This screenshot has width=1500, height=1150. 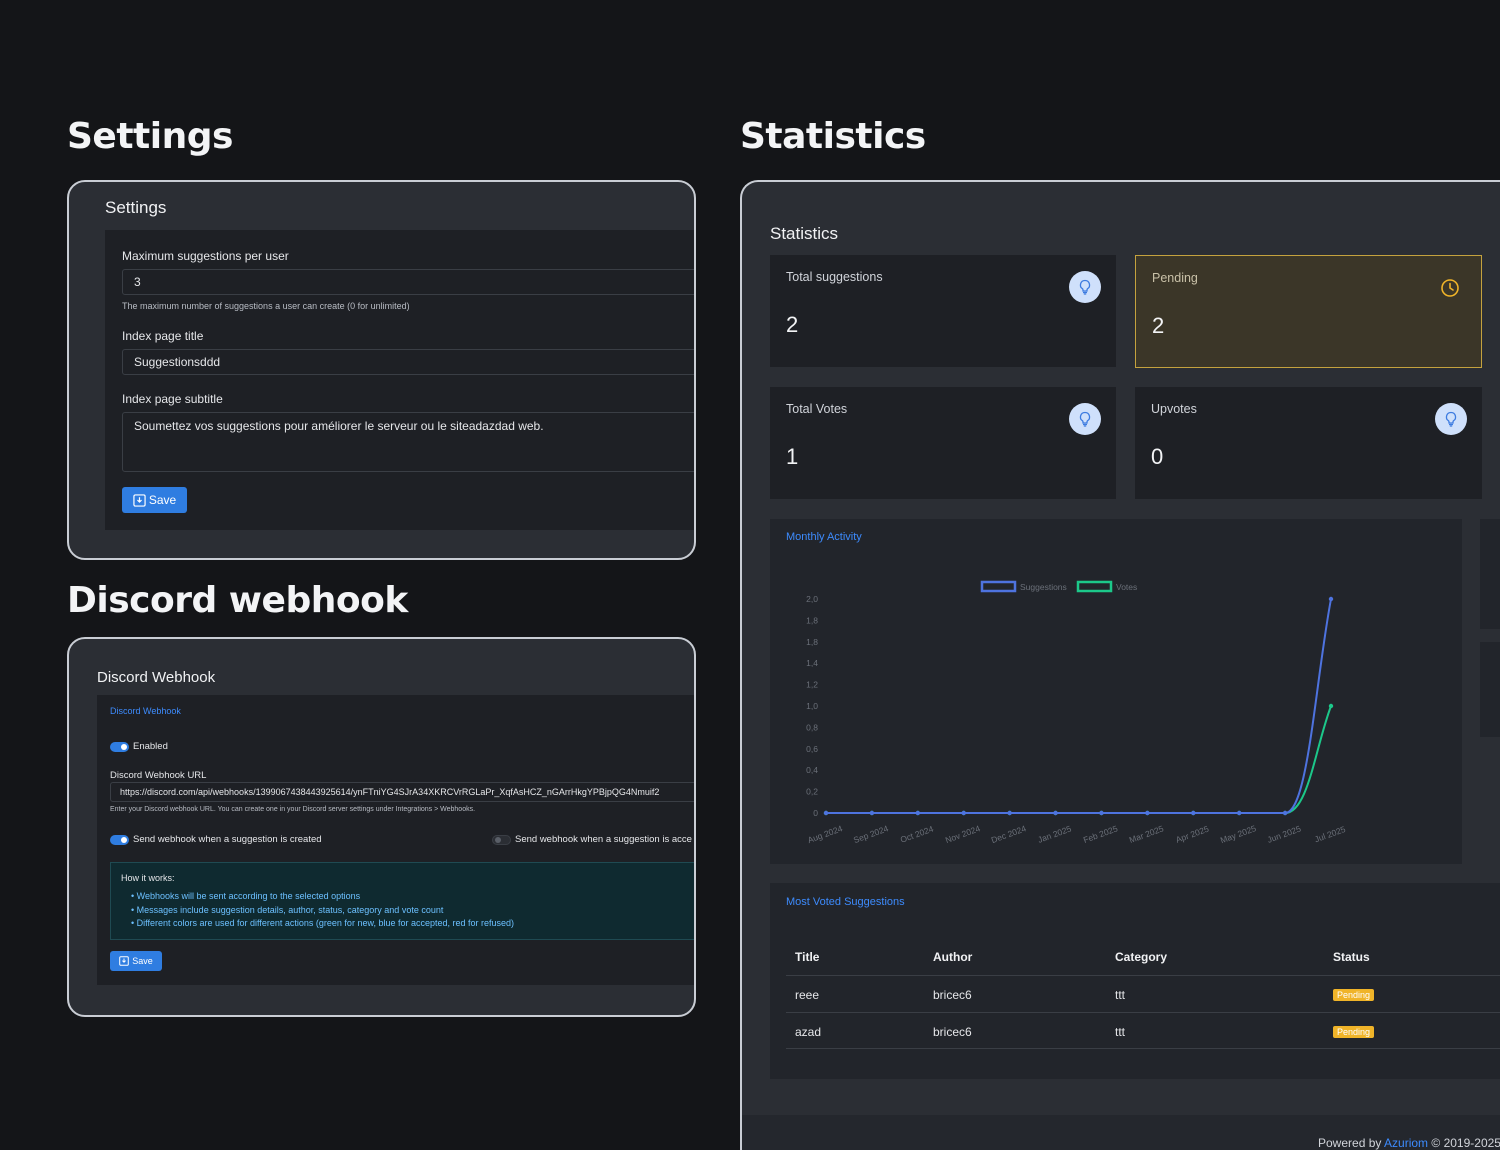 What do you see at coordinates (1284, 833) in the screenshot?
I see `x-tick-label: Jun 2025` at bounding box center [1284, 833].